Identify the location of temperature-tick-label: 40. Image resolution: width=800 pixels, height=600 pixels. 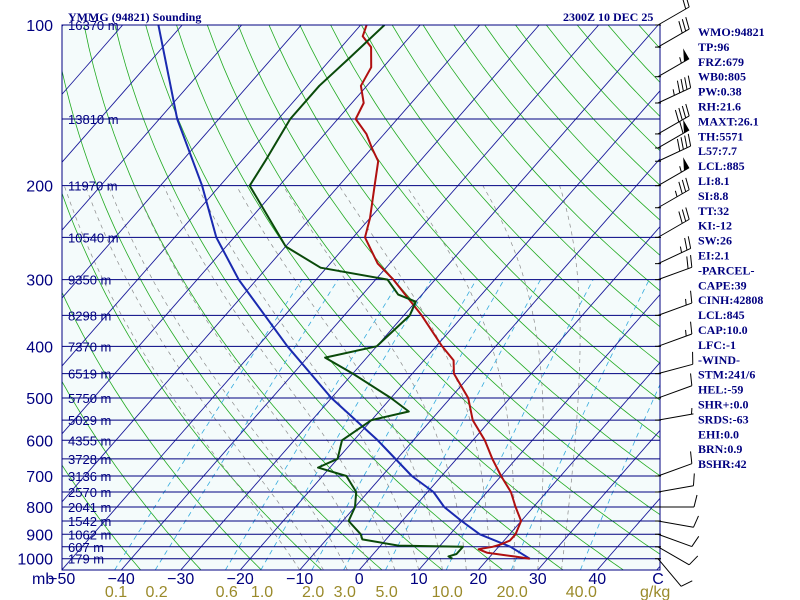
(597, 579).